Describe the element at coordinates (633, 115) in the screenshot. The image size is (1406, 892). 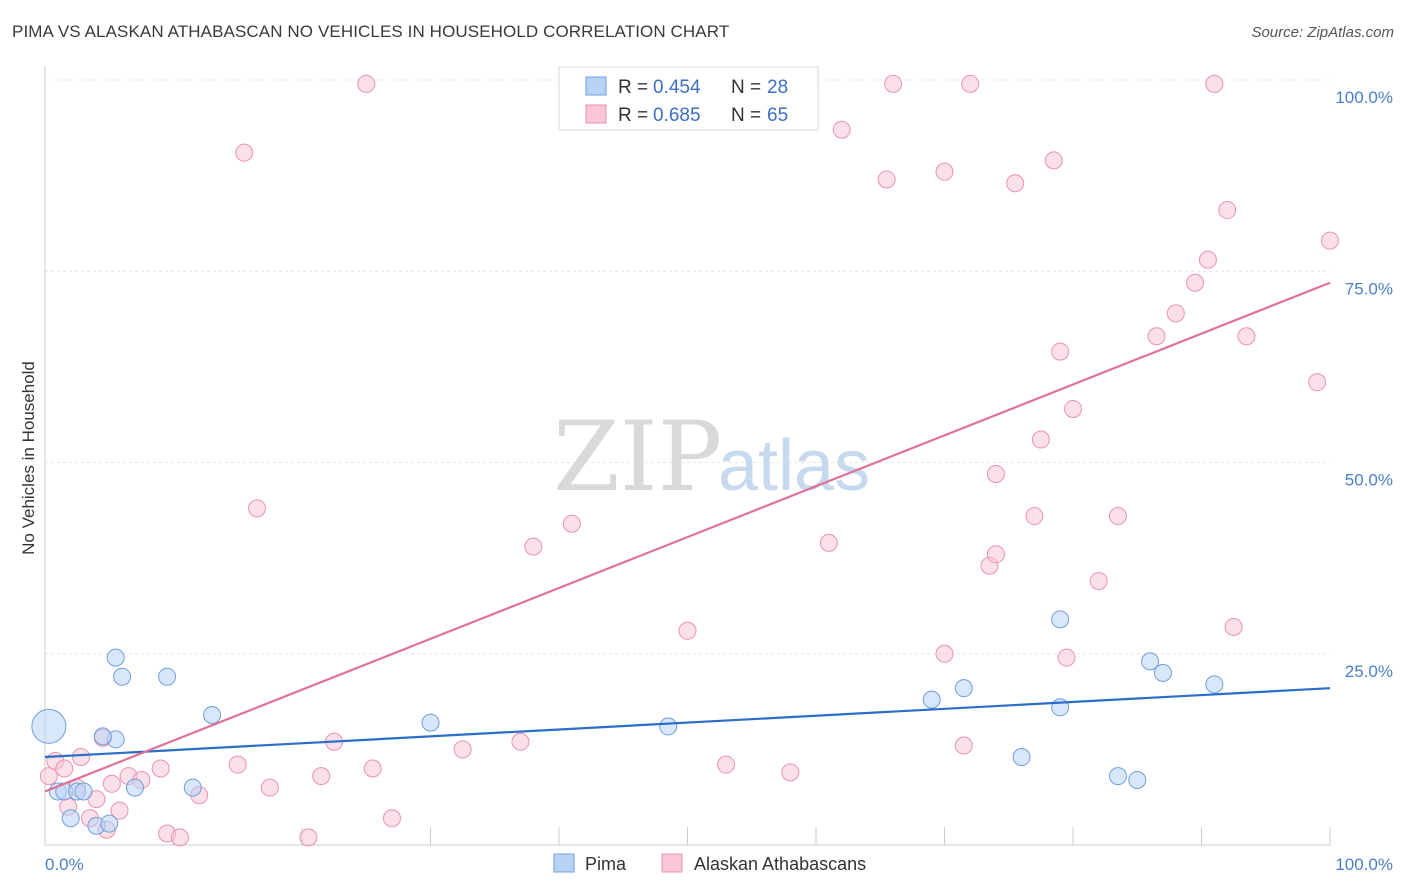
I see `legend-r-label-alaskan: R =` at that location.